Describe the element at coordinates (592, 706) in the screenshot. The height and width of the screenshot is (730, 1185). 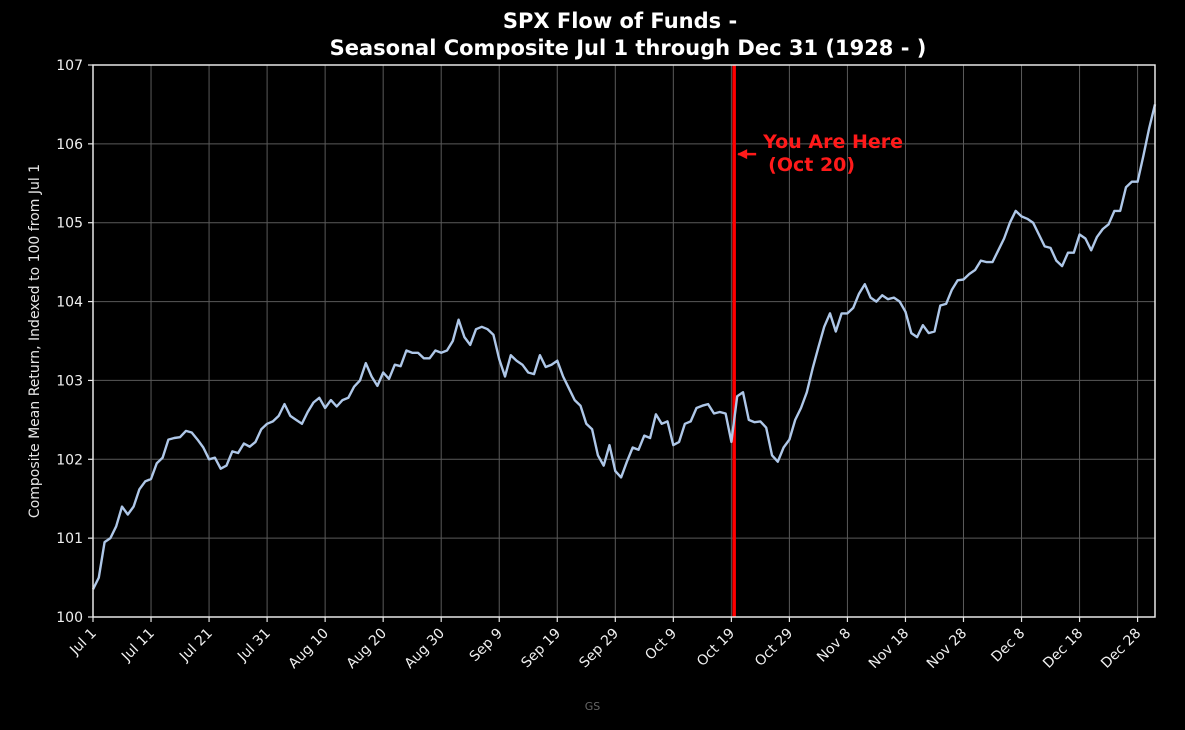
I see `watermark: GS` at that location.